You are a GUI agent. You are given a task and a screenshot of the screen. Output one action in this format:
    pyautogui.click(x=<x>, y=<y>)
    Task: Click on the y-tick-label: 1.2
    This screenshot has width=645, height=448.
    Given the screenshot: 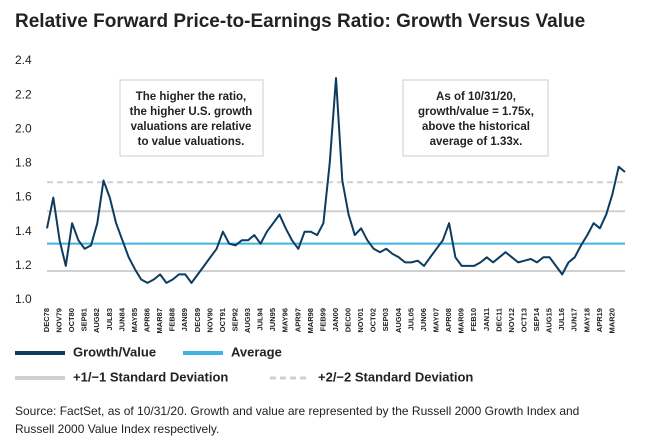 What is the action you would take?
    pyautogui.click(x=23, y=265)
    